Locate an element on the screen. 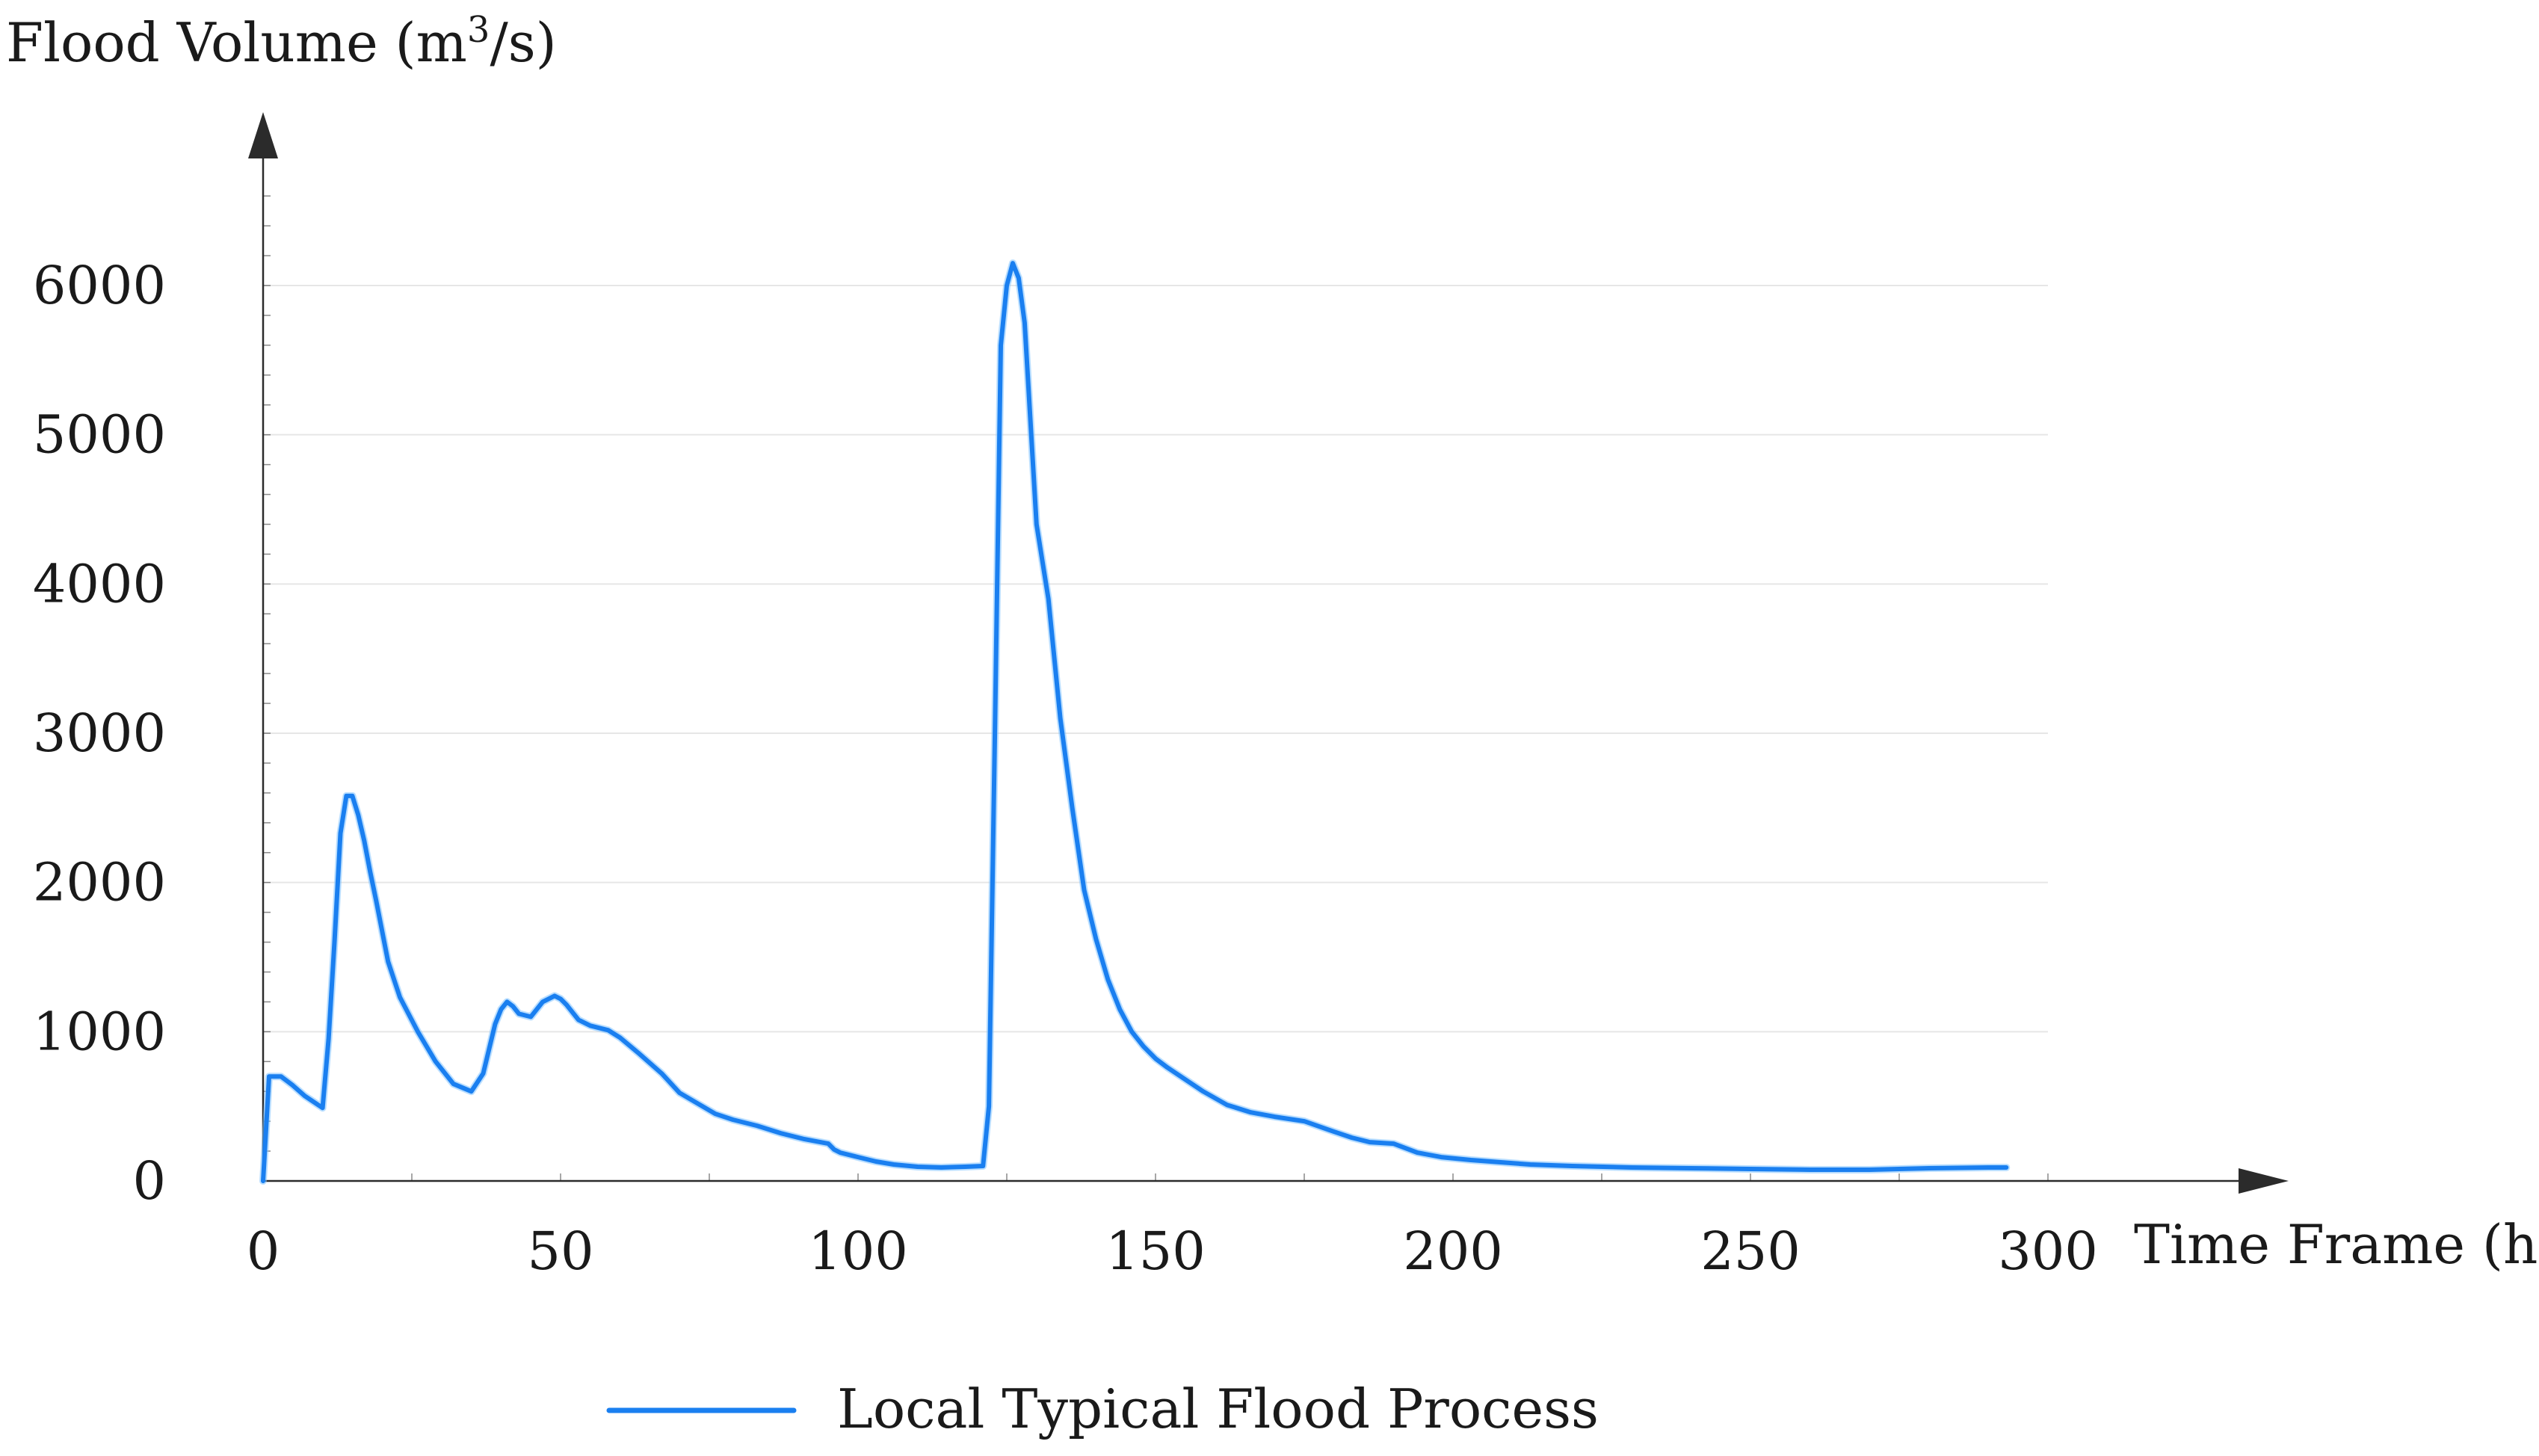 The width and height of the screenshot is (2539, 1456). y-tick-label-1000: 1000 is located at coordinates (99, 1031).